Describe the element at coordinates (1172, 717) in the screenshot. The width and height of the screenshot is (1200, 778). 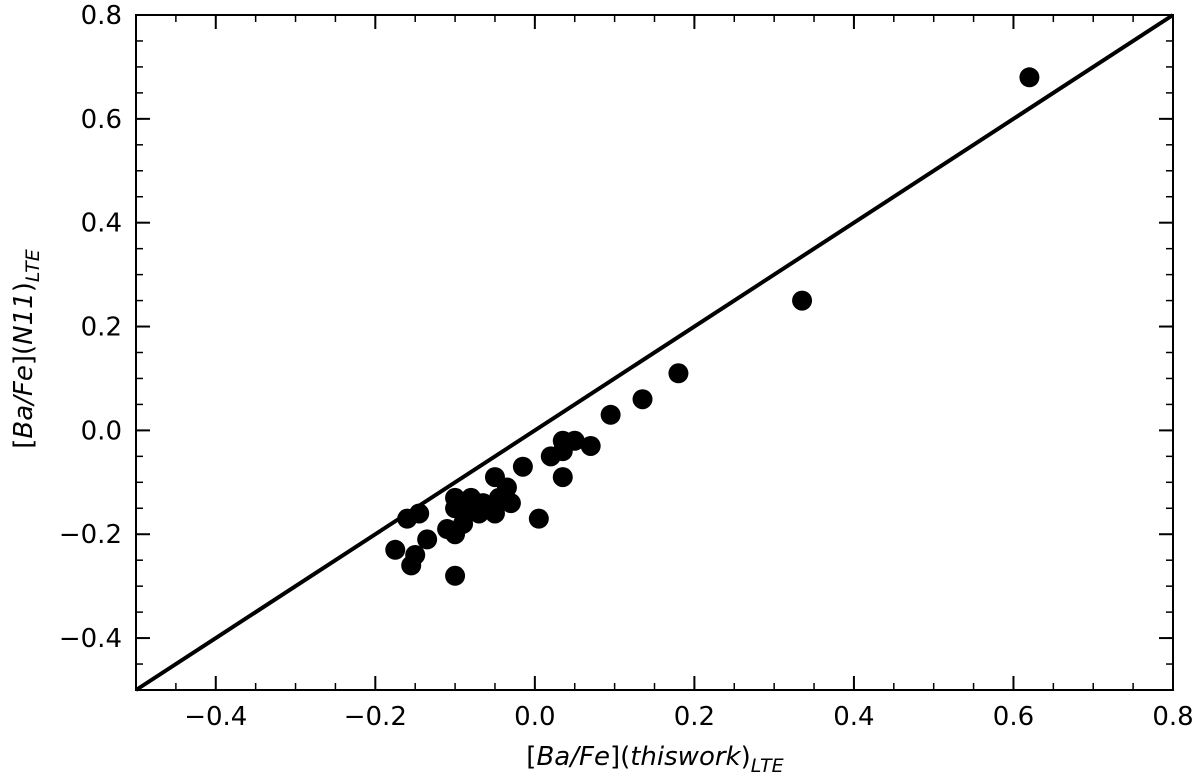
I see `x-tick-label: 0.8` at that location.